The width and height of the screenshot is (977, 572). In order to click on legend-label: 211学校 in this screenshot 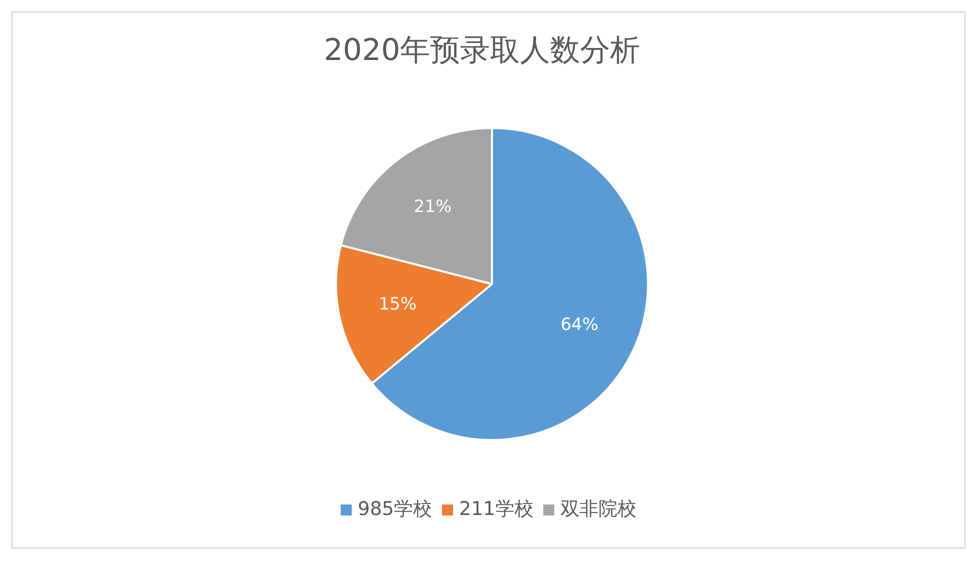, I will do `click(496, 509)`.